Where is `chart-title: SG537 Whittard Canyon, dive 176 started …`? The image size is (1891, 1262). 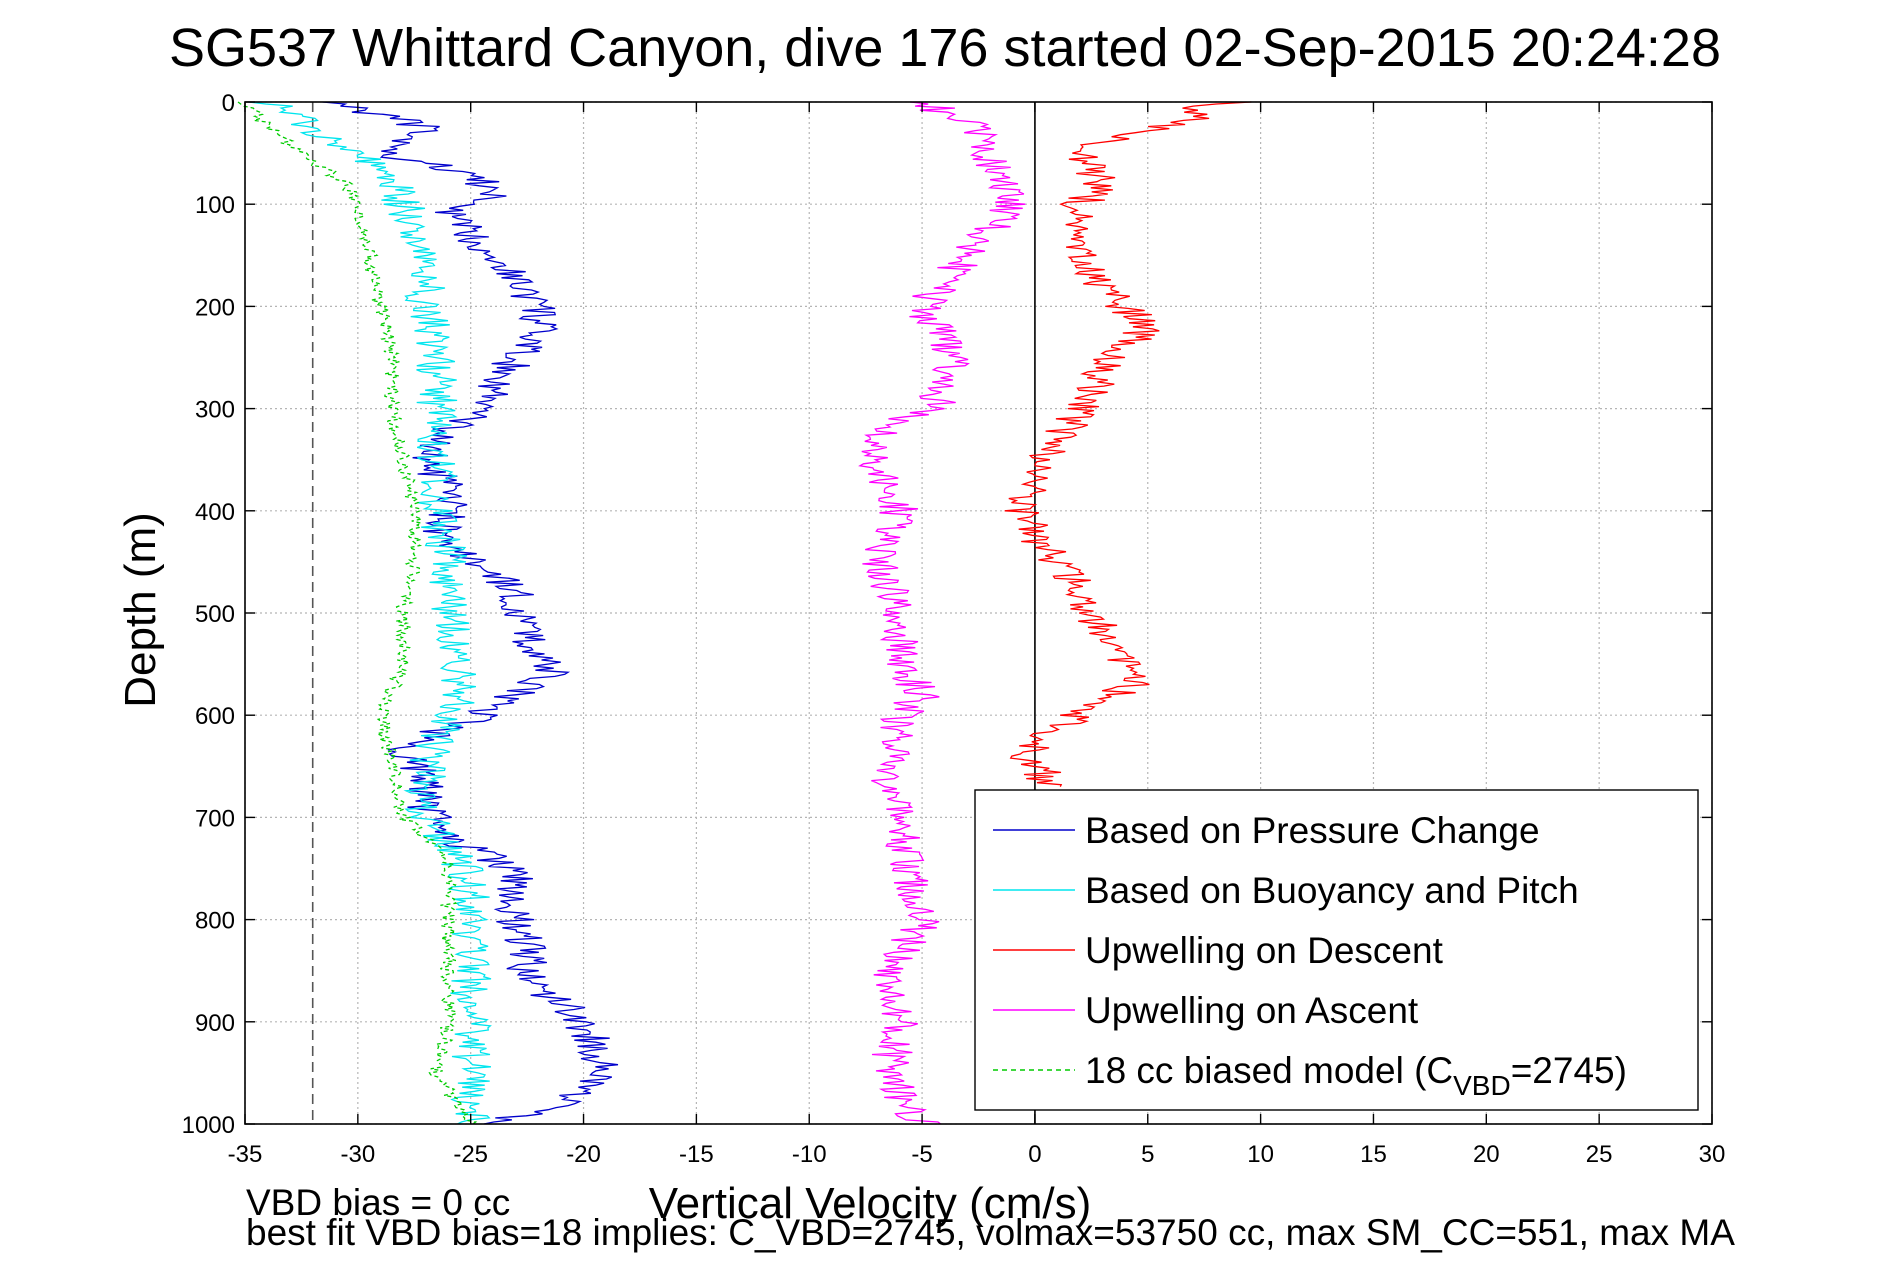
chart-title: SG537 Whittard Canyon, dive 176 started … is located at coordinates (945, 48).